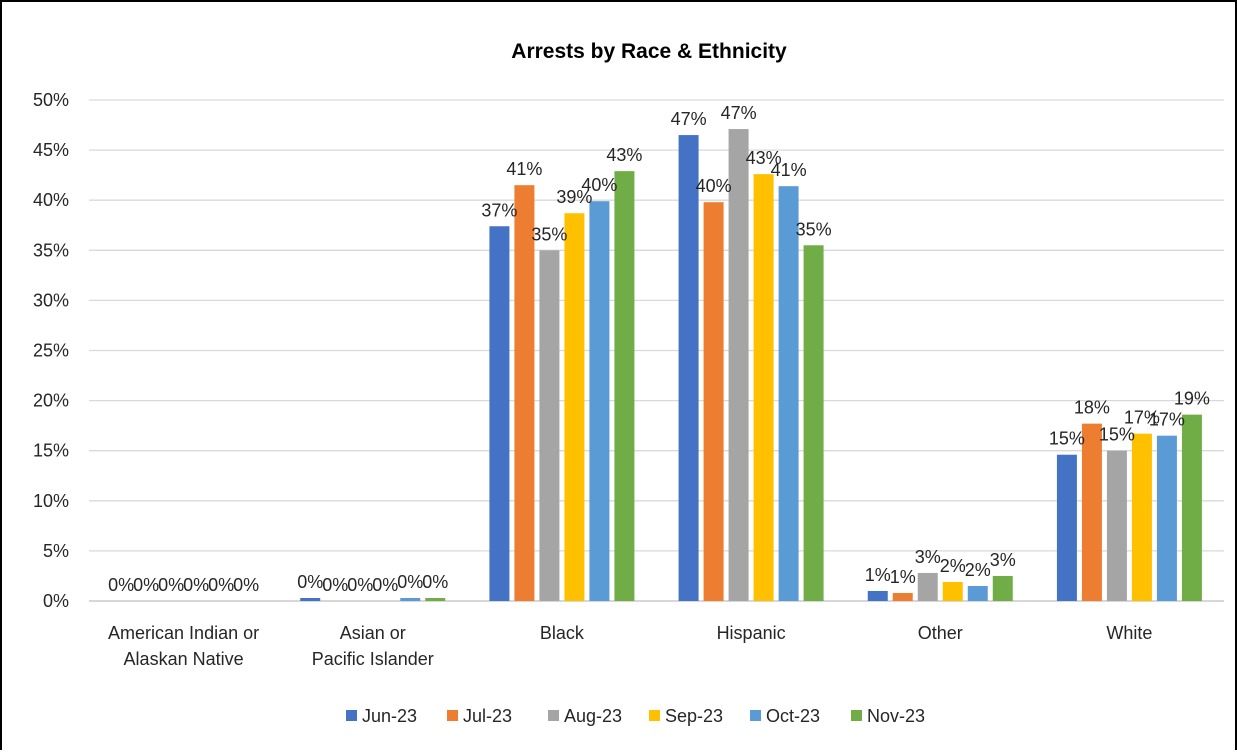 The image size is (1237, 752). I want to click on y-tick-label: 35%, so click(51, 250).